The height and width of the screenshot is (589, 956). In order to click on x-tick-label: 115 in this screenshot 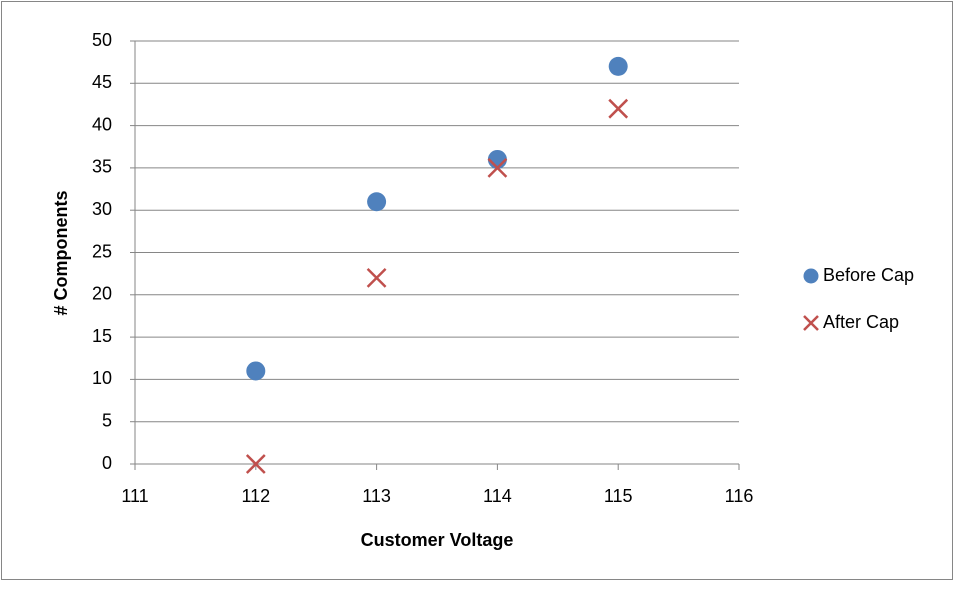, I will do `click(618, 496)`.